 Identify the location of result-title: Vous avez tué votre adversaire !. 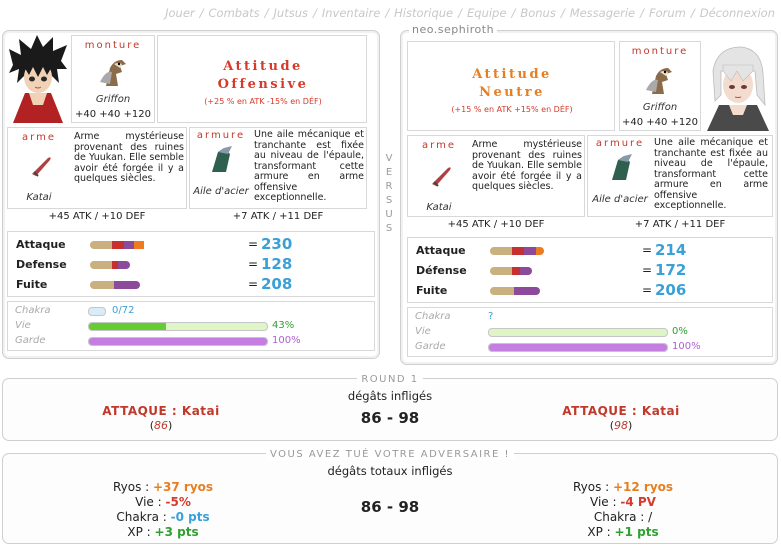
(390, 453).